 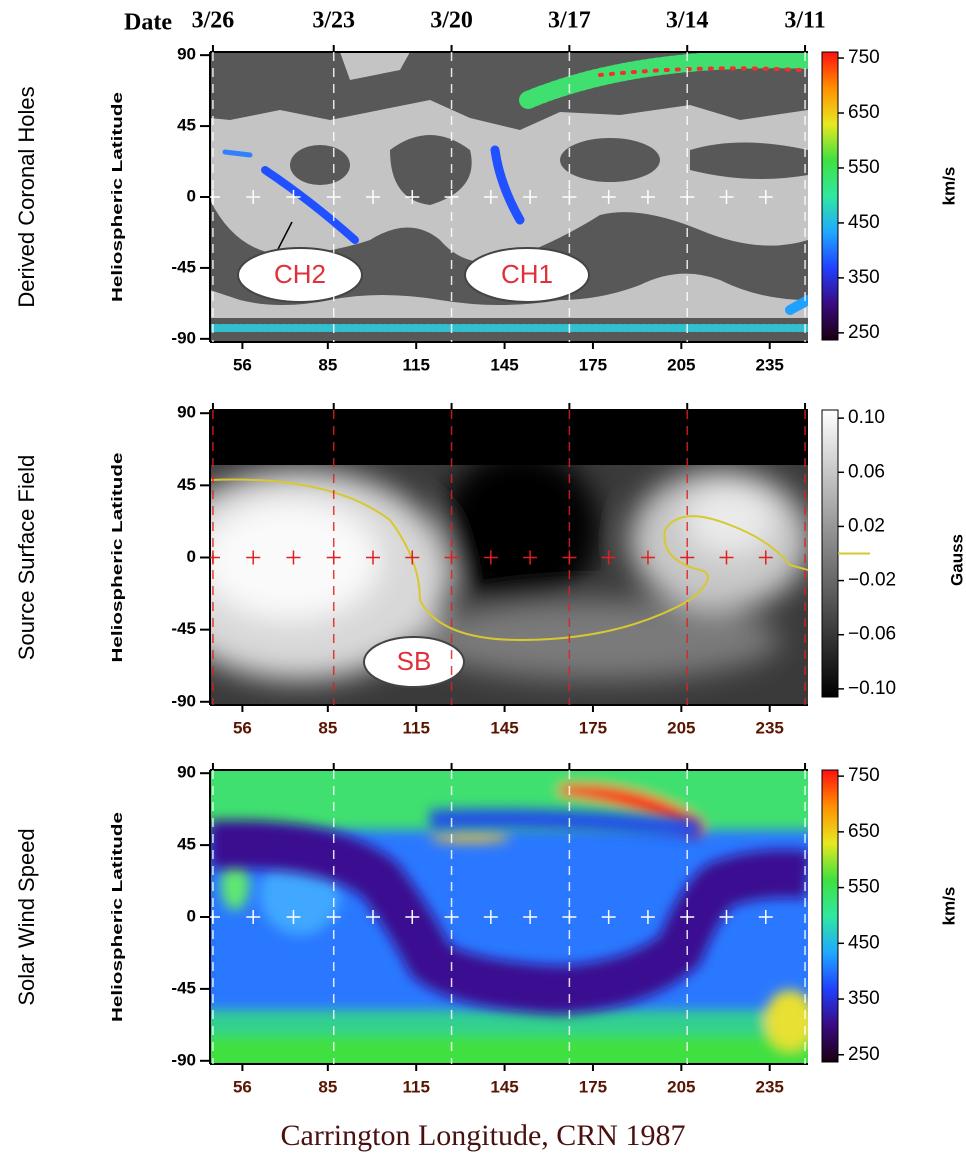 I want to click on colorbar-tick-label: 450, so click(x=864, y=222).